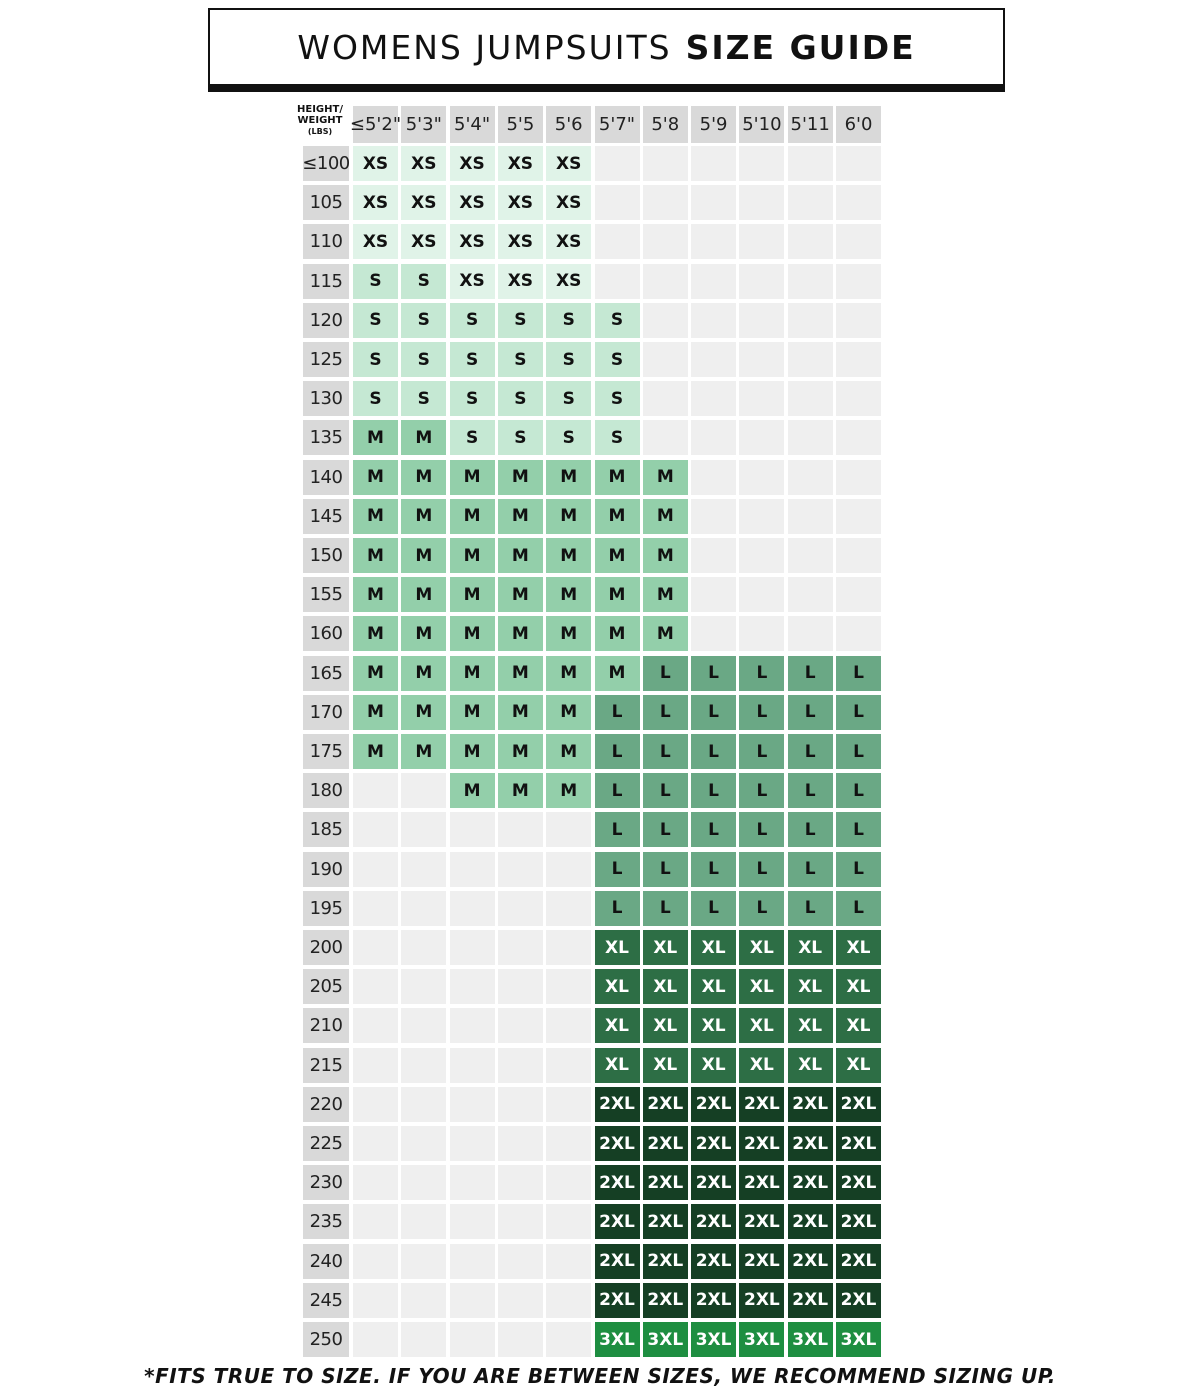 This screenshot has height=1400, width=1200. Describe the element at coordinates (326, 791) in the screenshot. I see `weight-label: 180` at that location.